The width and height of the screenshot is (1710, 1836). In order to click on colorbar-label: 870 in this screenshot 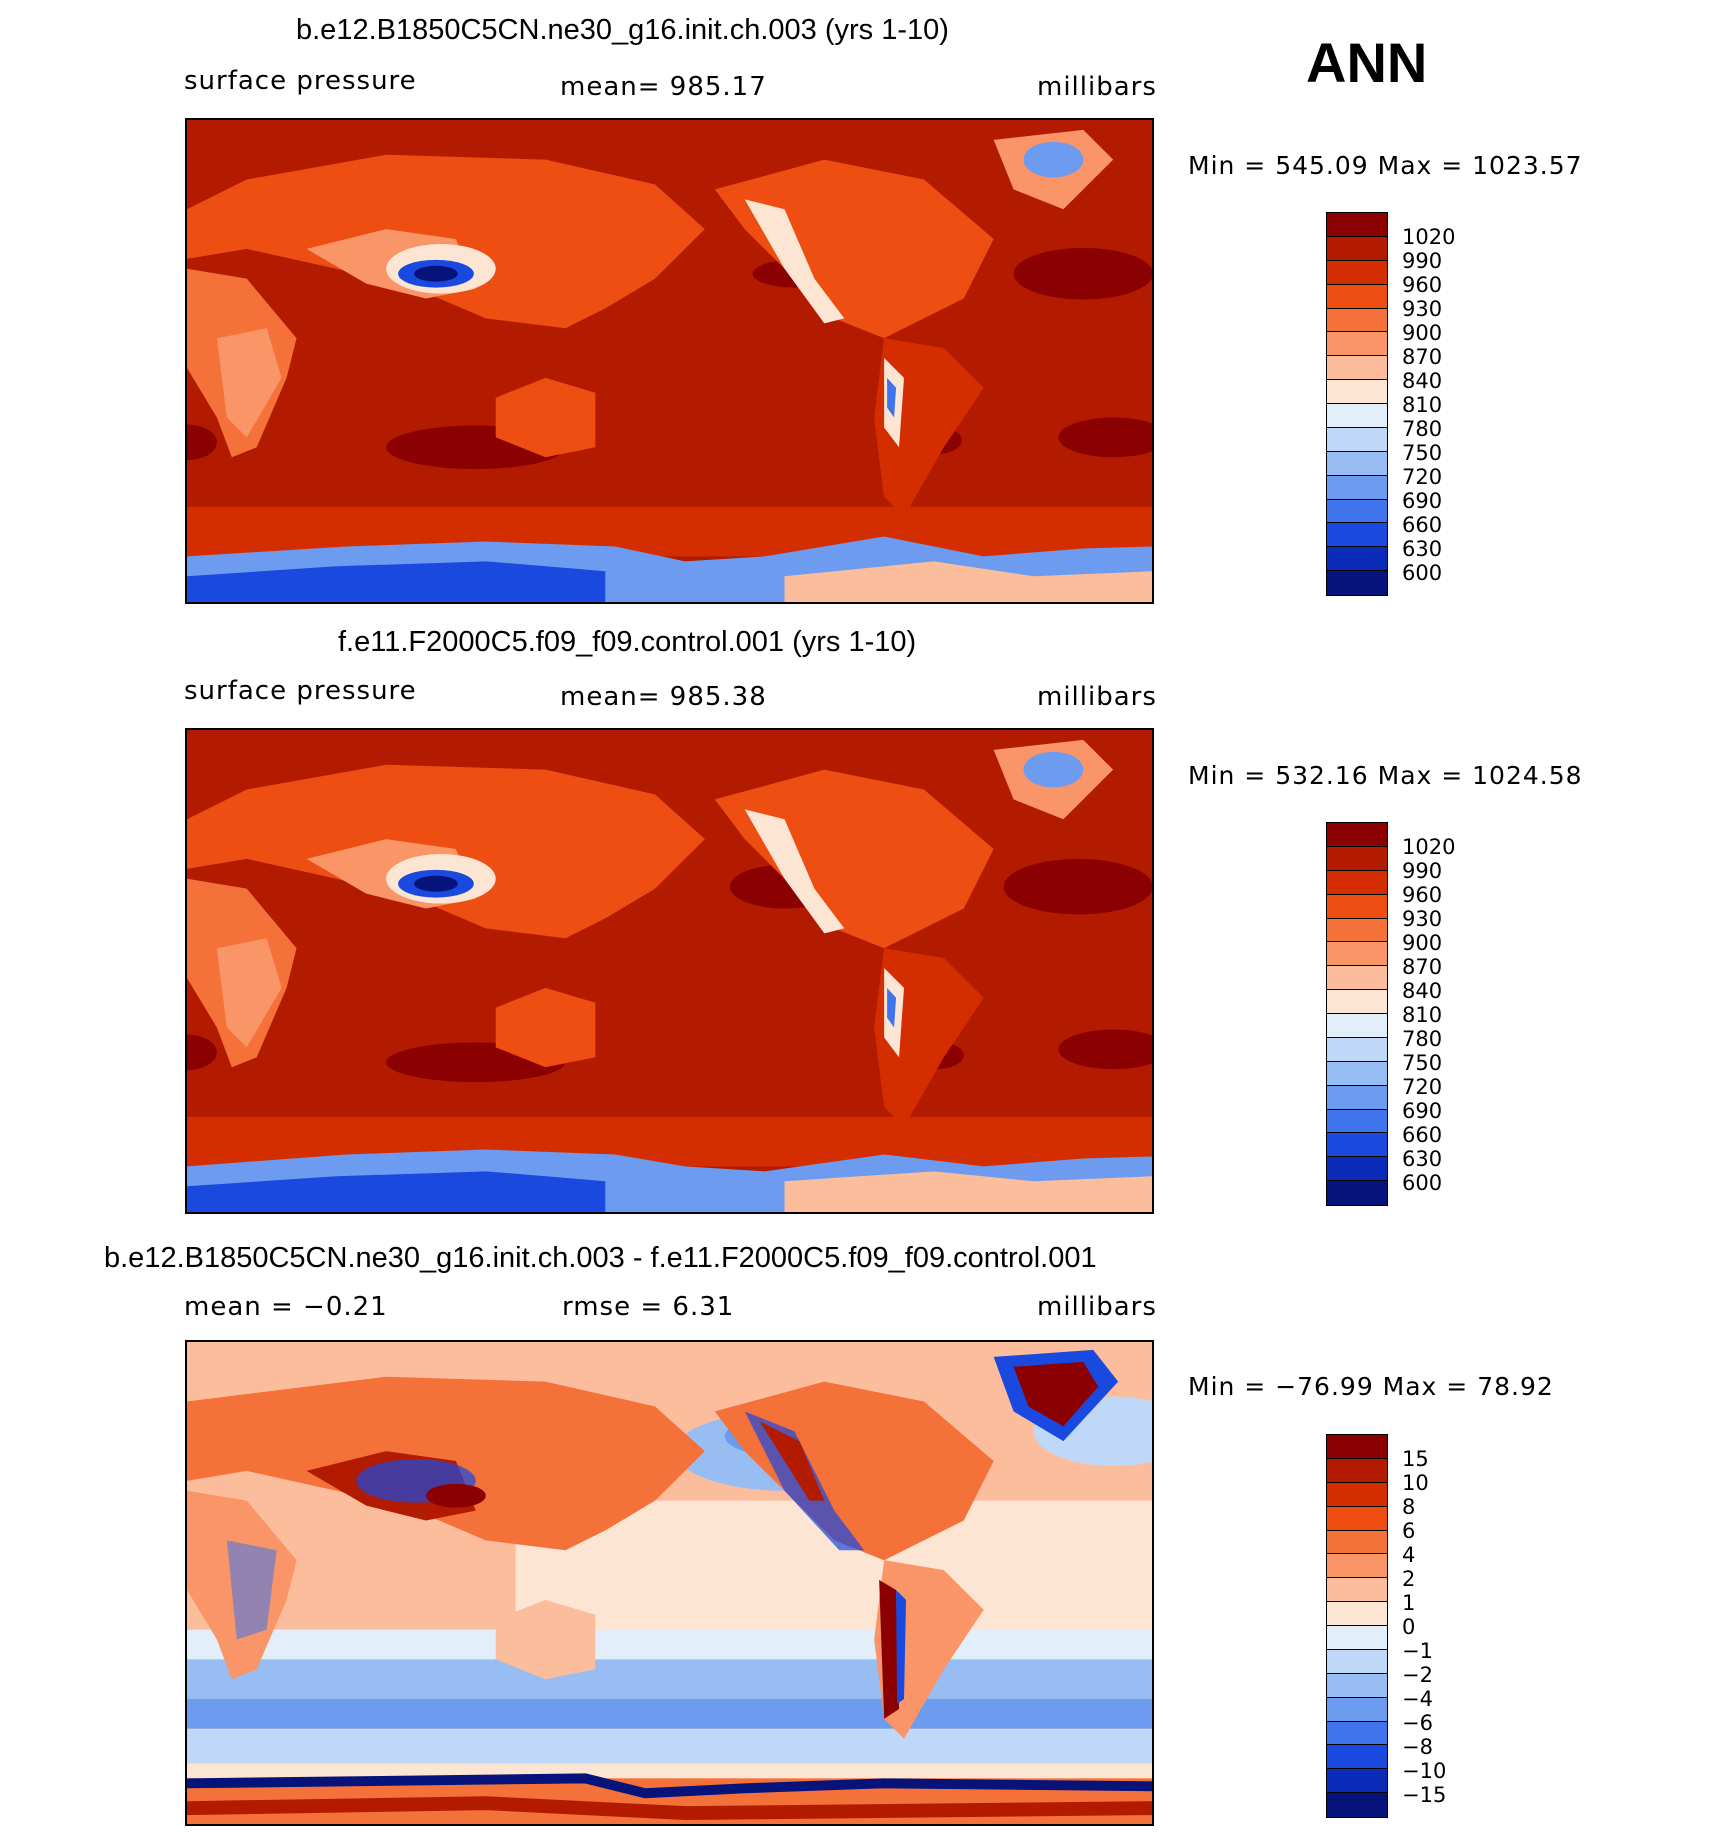, I will do `click(1422, 357)`.